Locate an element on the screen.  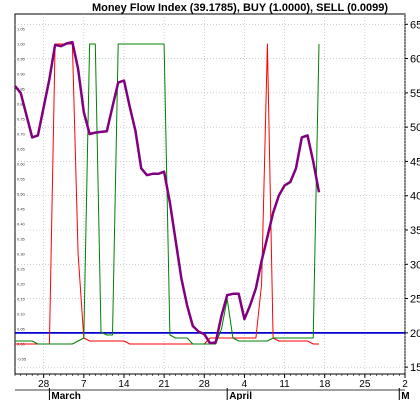
left-tick-label: 0.05 is located at coordinates (21, 329).